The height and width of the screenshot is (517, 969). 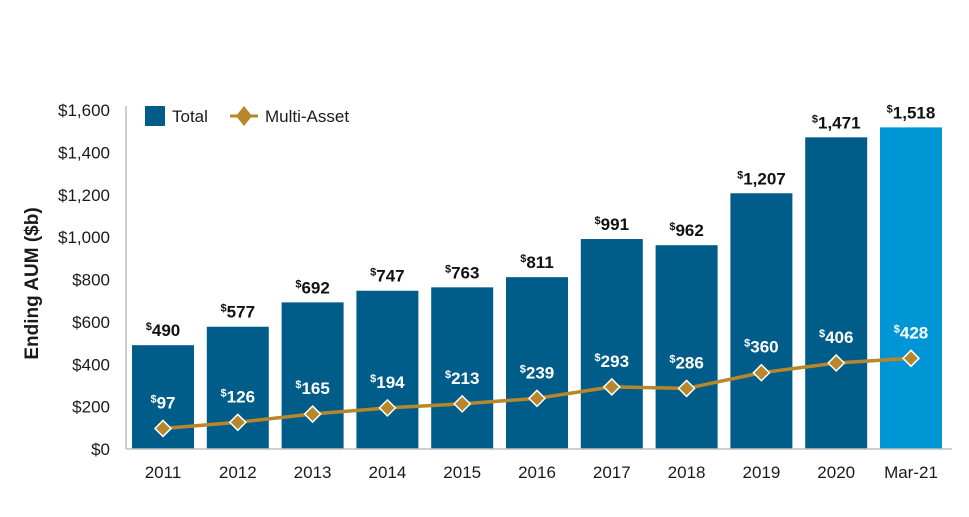 What do you see at coordinates (911, 332) in the screenshot?
I see `data-label-multi-asset-Mar-21: $428` at bounding box center [911, 332].